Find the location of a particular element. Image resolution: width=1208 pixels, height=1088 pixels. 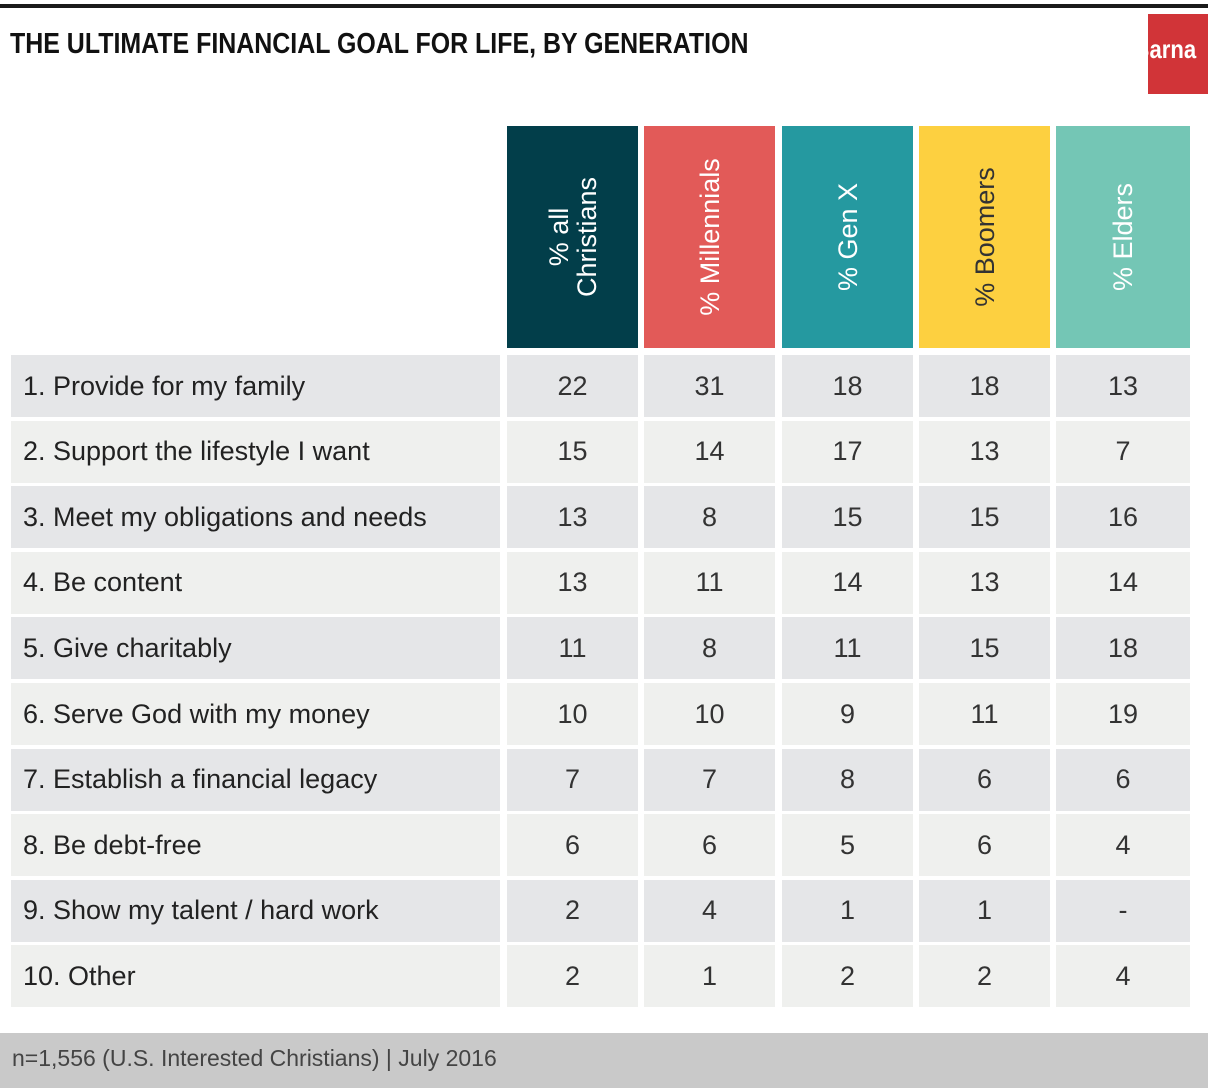

value-cell: 16 is located at coordinates (1123, 517).